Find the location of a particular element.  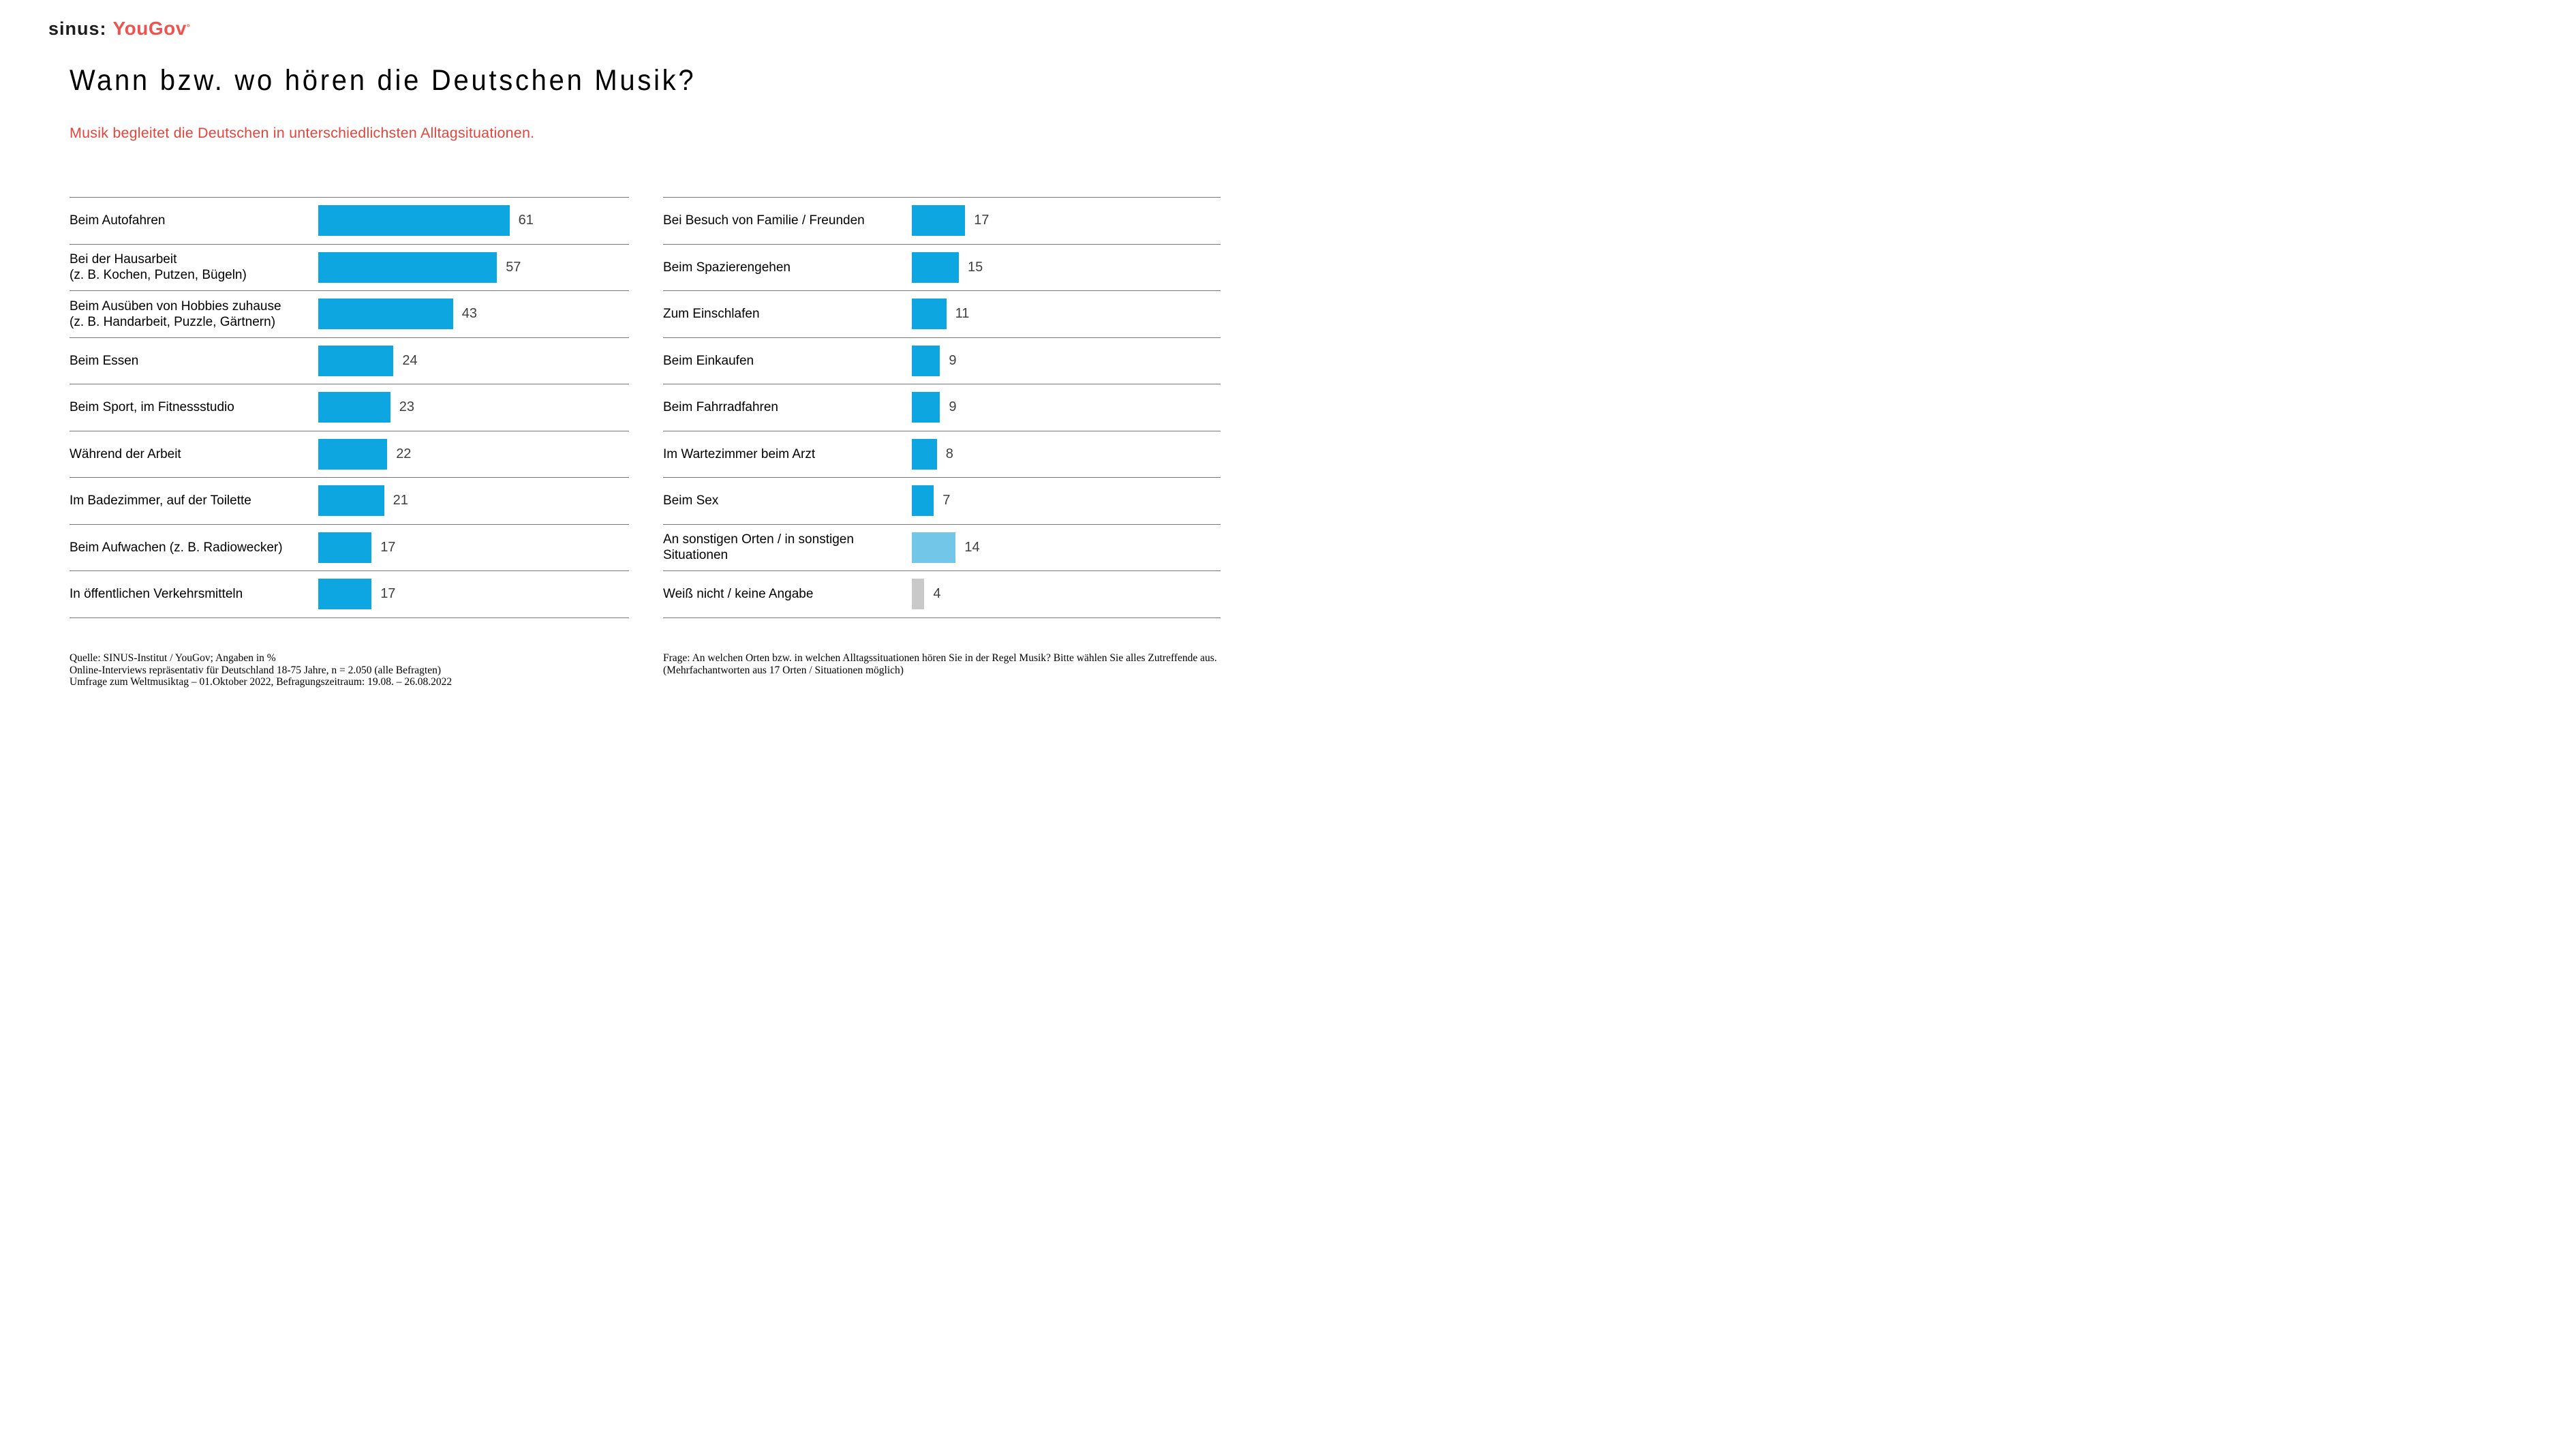

value-label: 14 is located at coordinates (972, 547).